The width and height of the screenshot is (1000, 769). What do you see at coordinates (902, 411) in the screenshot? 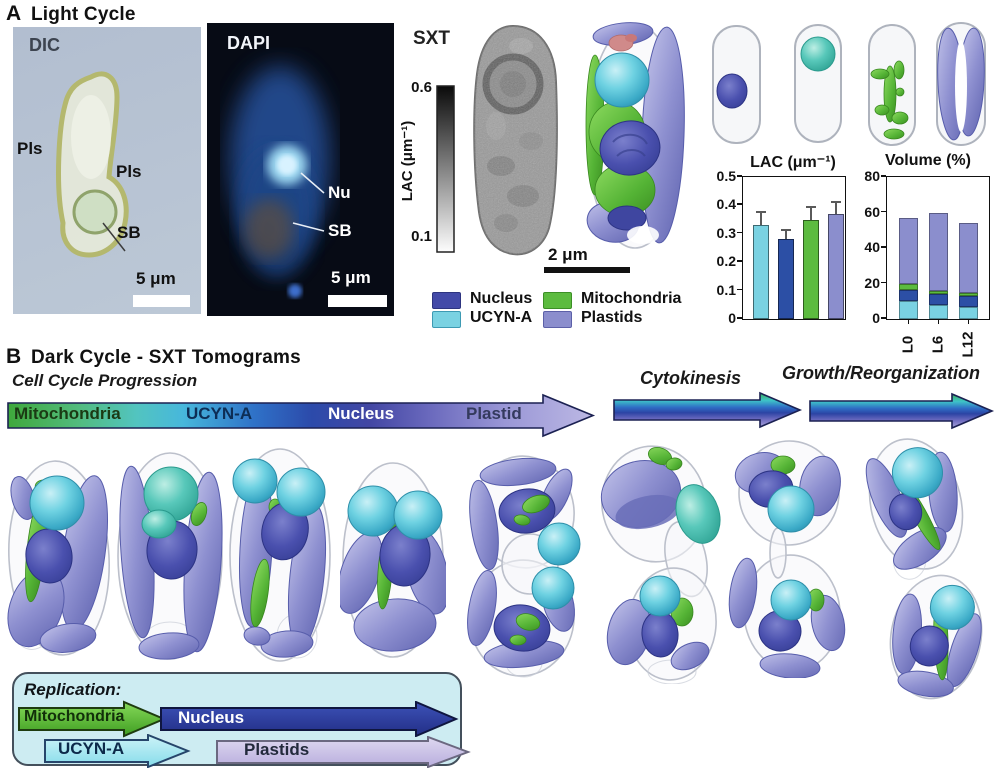
I see `growth-arrow` at bounding box center [902, 411].